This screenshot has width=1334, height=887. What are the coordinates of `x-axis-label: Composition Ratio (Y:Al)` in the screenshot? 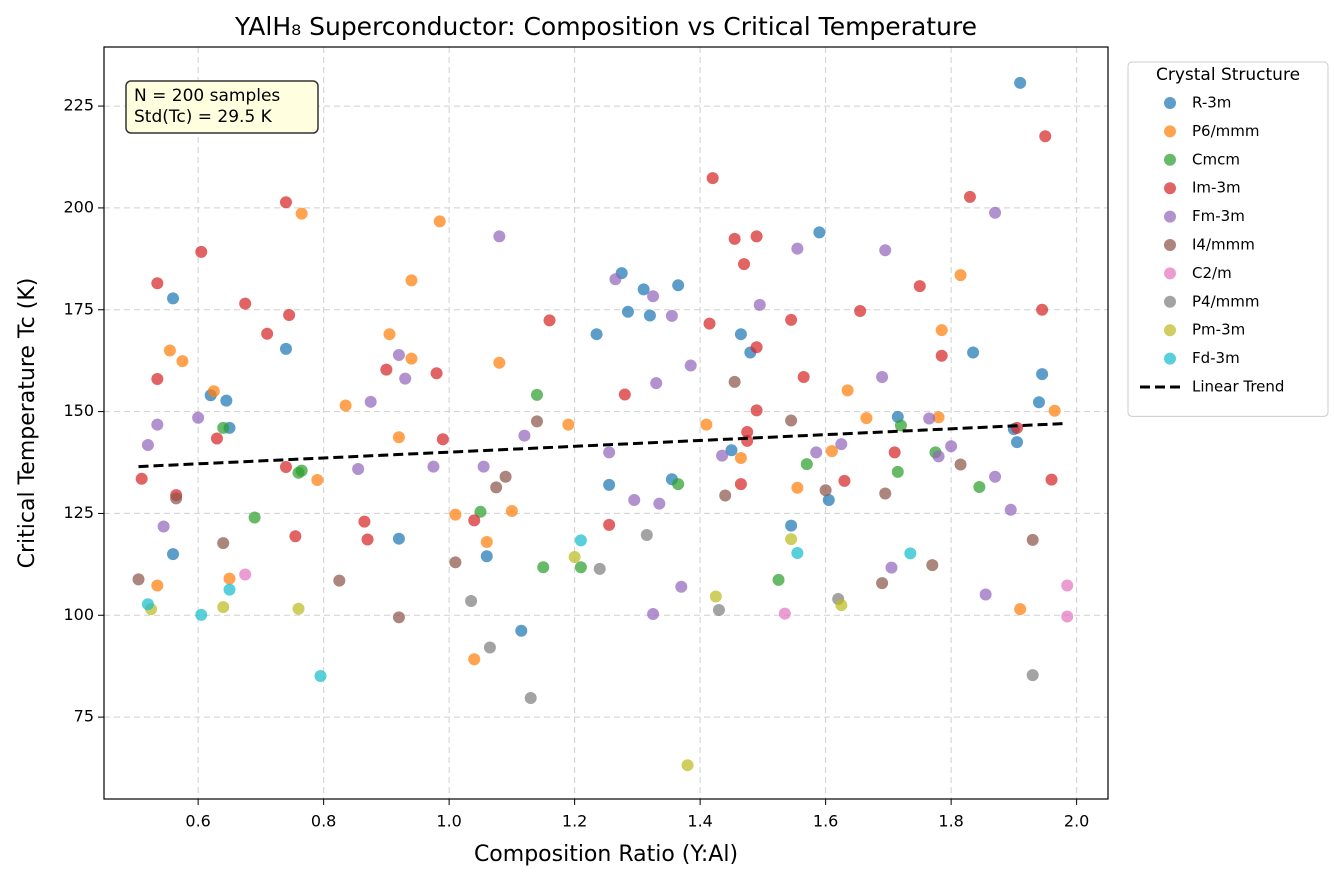 It's located at (606, 854).